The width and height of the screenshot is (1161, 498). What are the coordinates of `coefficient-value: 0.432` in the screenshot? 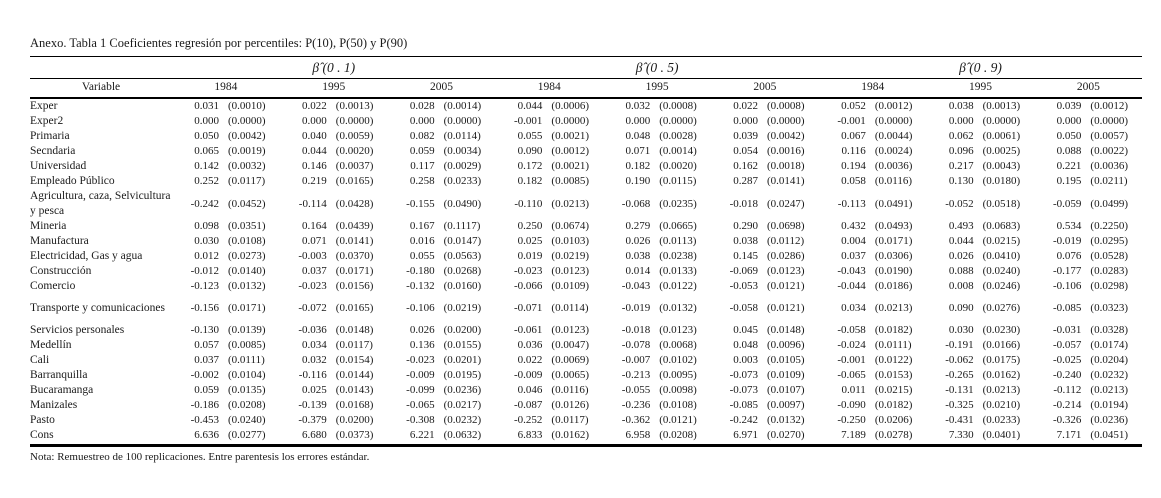 It's located at (853, 226).